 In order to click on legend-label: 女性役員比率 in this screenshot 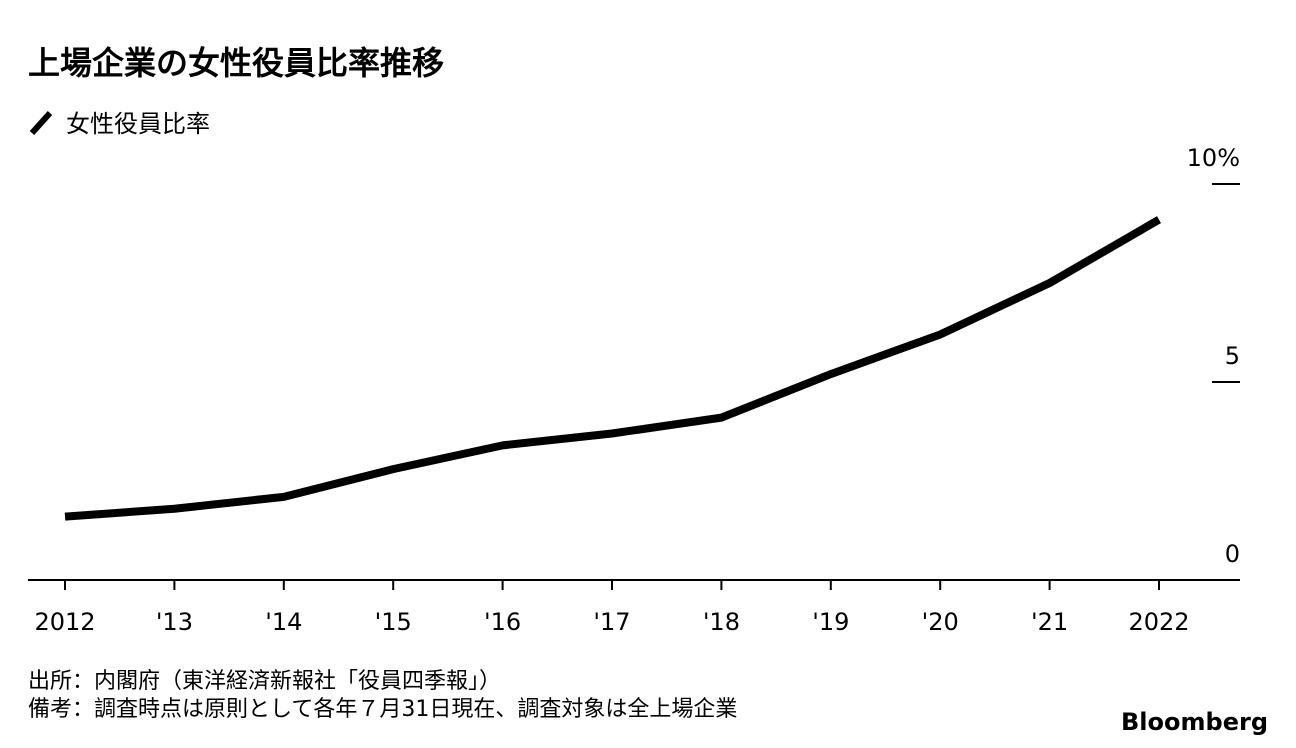, I will do `click(138, 124)`.